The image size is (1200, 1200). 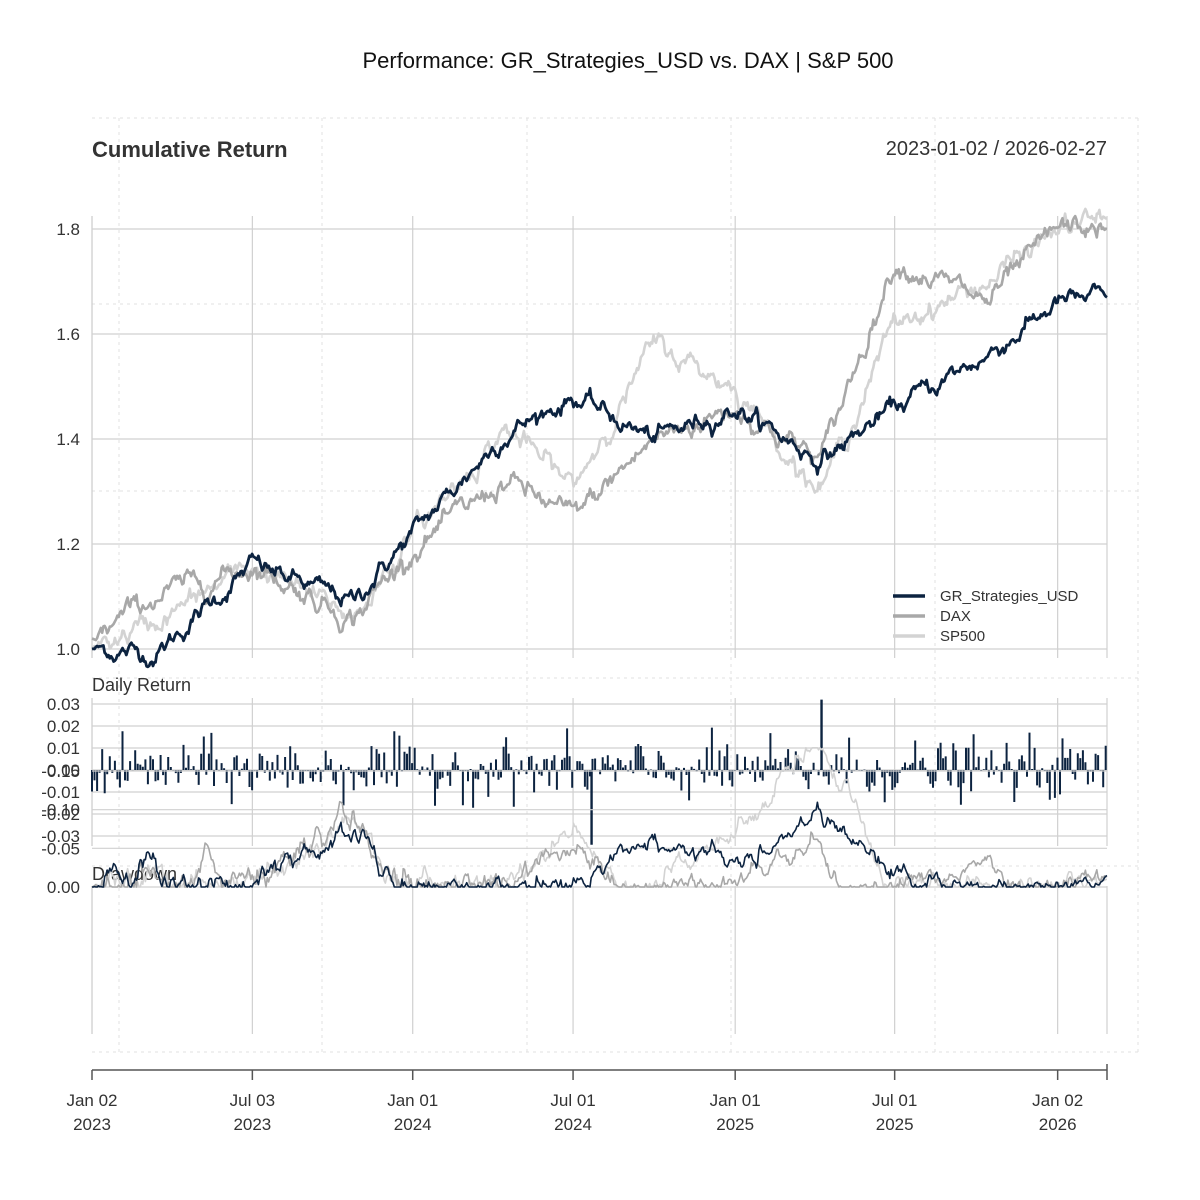 What do you see at coordinates (1058, 1124) in the screenshot?
I see `x-tick-year-6: 2026` at bounding box center [1058, 1124].